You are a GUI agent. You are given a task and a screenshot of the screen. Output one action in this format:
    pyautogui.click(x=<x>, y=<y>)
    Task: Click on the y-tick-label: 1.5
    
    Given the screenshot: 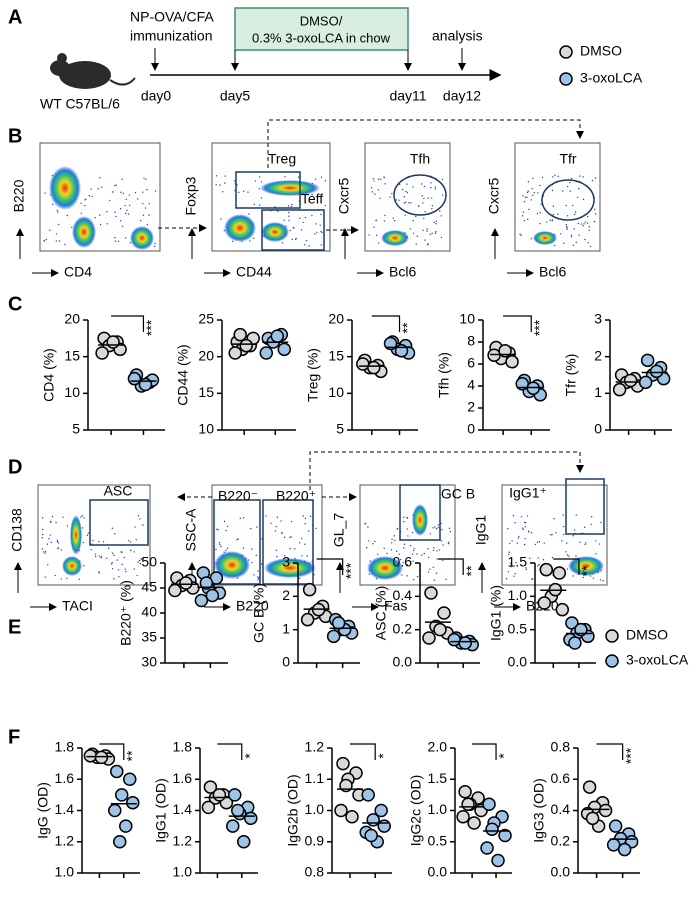 What is the action you would take?
    pyautogui.click(x=438, y=778)
    